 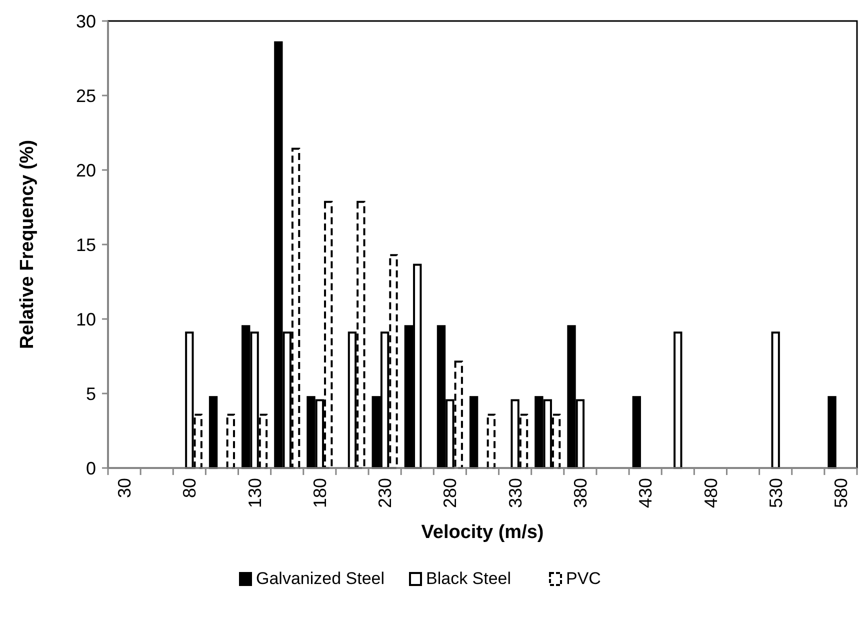 I want to click on x-tick-label: 280, so click(x=450, y=493).